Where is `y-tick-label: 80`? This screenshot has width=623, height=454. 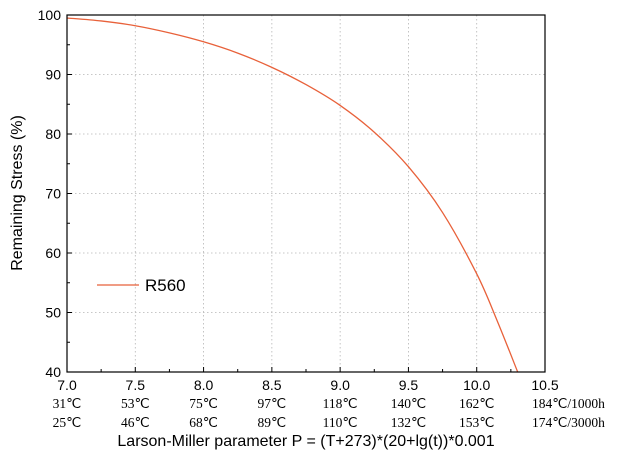
y-tick-label: 80 is located at coordinates (53, 134).